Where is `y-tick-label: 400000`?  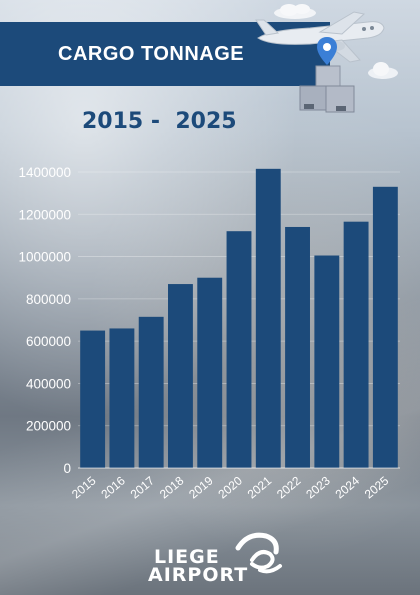 y-tick-label: 400000 is located at coordinates (48, 383).